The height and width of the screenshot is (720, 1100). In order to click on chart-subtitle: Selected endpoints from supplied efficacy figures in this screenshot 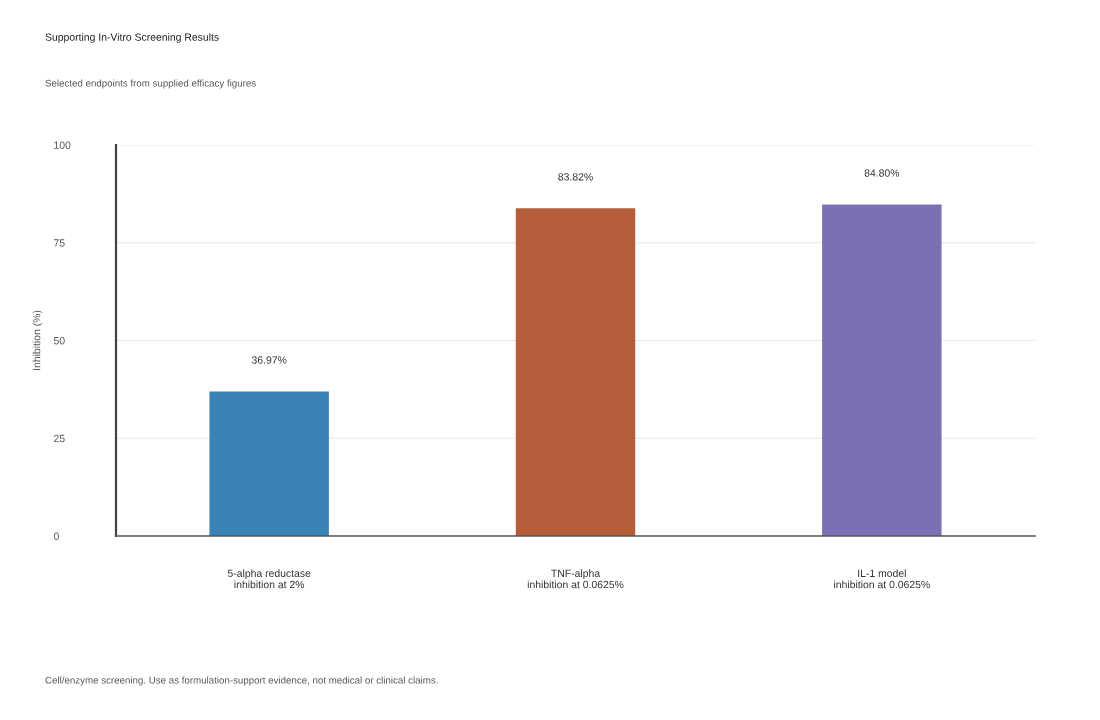, I will do `click(150, 84)`.